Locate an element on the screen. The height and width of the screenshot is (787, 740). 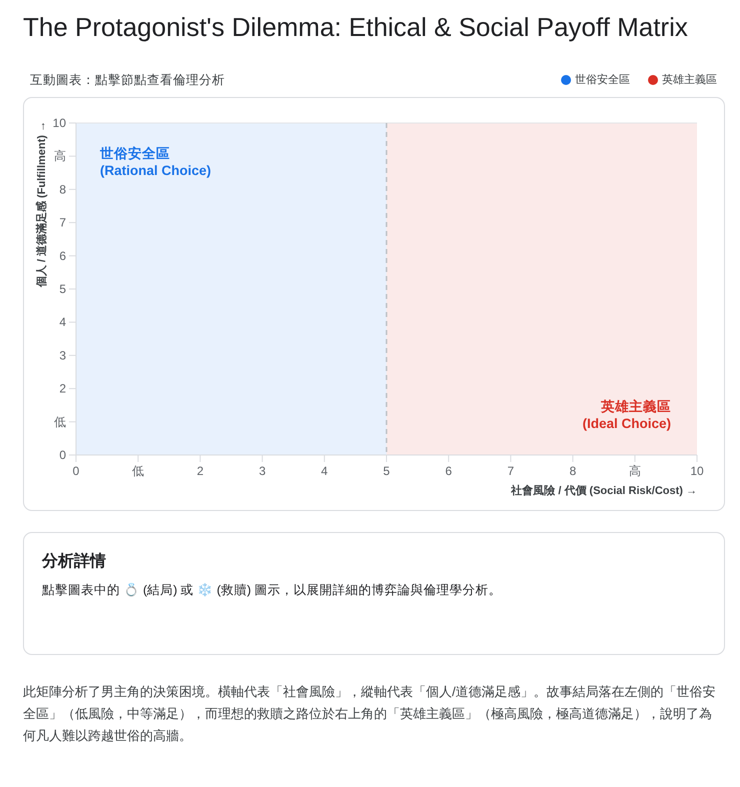
x-axis-title: 社會風險 / 代價 (Social Risk/Cost) → is located at coordinates (603, 490).